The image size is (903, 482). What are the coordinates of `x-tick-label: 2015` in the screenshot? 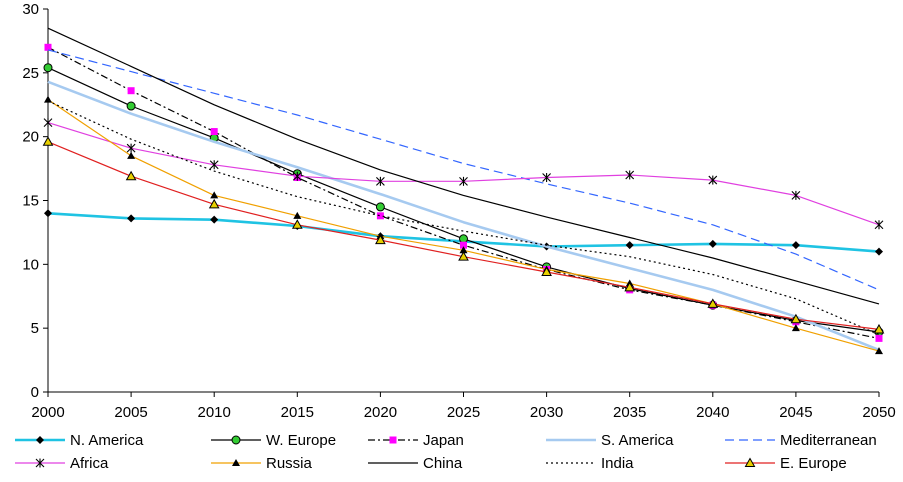 It's located at (297, 412).